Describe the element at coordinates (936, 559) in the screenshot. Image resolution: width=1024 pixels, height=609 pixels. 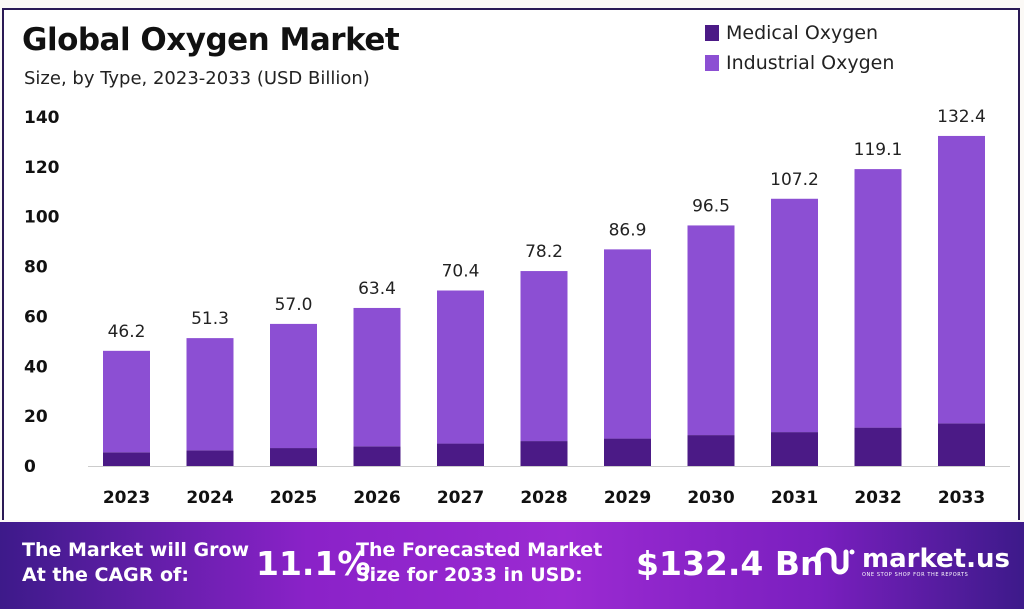
I see `logo-text: market.us` at that location.